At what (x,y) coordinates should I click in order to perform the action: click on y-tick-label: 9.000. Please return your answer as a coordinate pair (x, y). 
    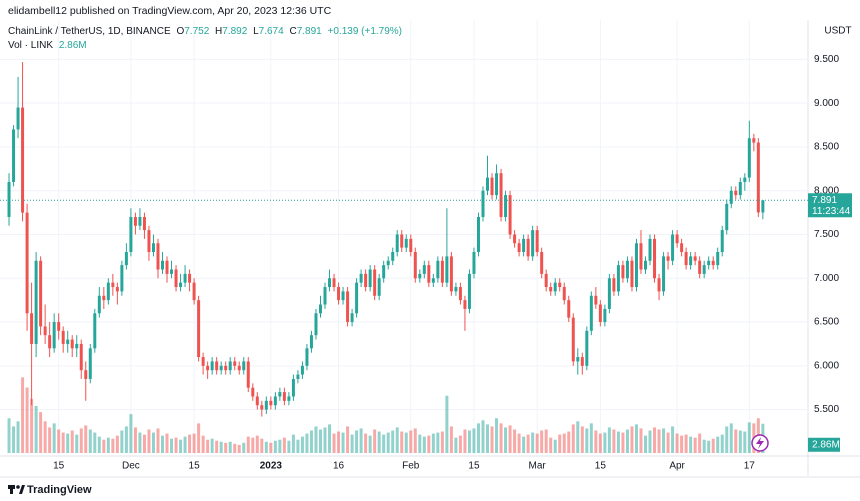
    Looking at the image, I should click on (826, 103).